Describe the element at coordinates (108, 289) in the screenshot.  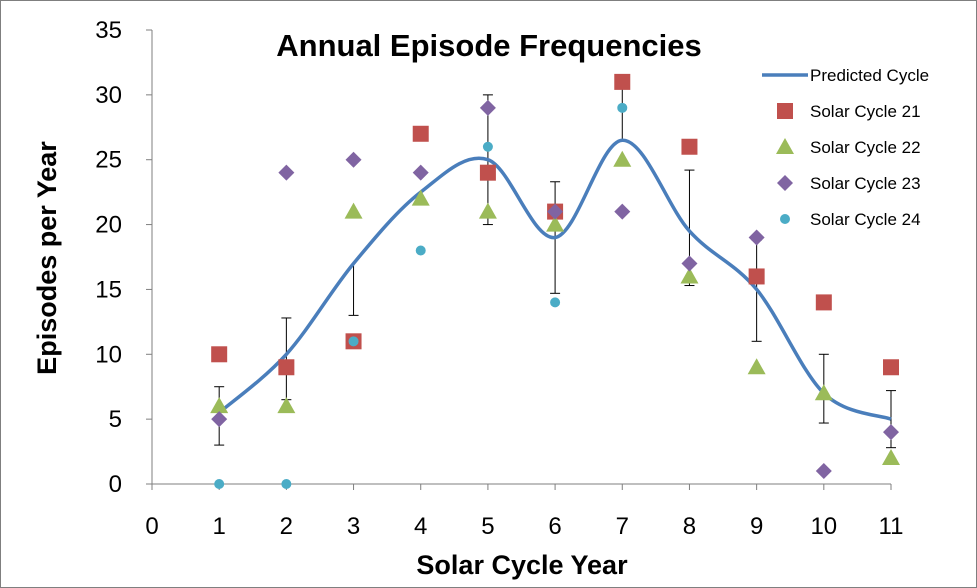
I see `y-tick-label: 15` at that location.